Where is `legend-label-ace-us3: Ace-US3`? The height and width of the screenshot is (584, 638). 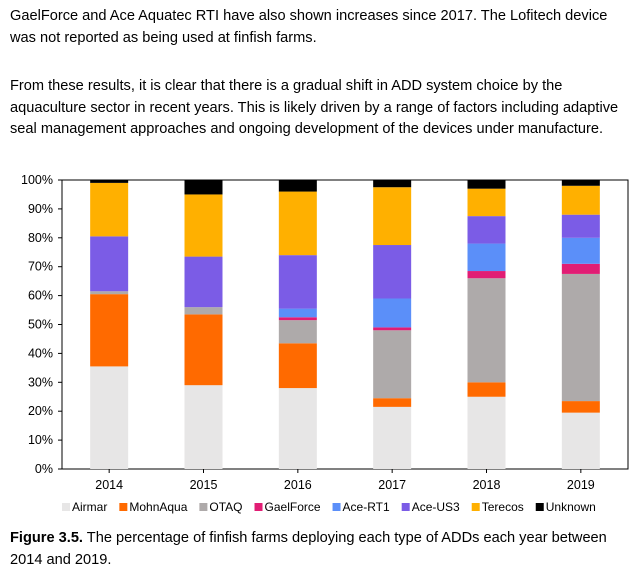 legend-label-ace-us3: Ace-US3 is located at coordinates (436, 507).